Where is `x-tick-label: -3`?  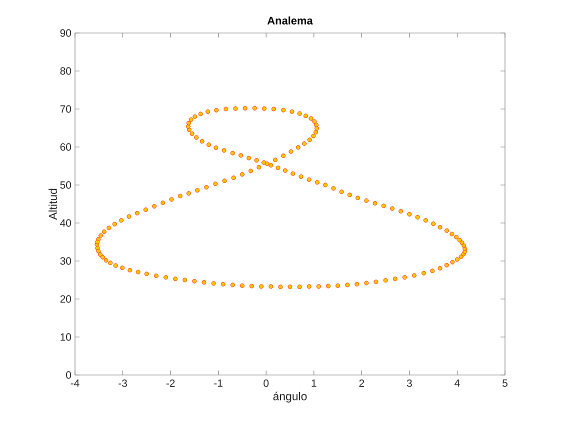 x-tick-label: -3 is located at coordinates (122, 383).